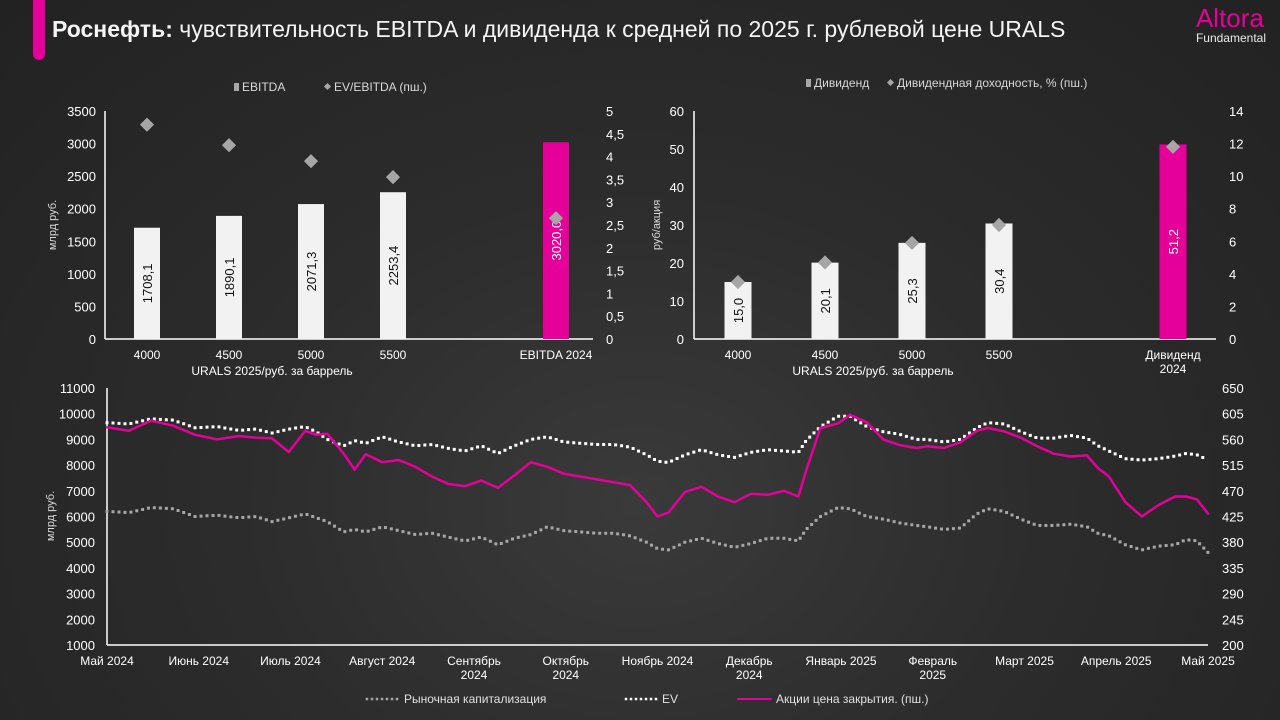 The height and width of the screenshot is (720, 1280). Describe the element at coordinates (198, 661) in the screenshot. I see `x-tick-label: Июнь 2024` at that location.